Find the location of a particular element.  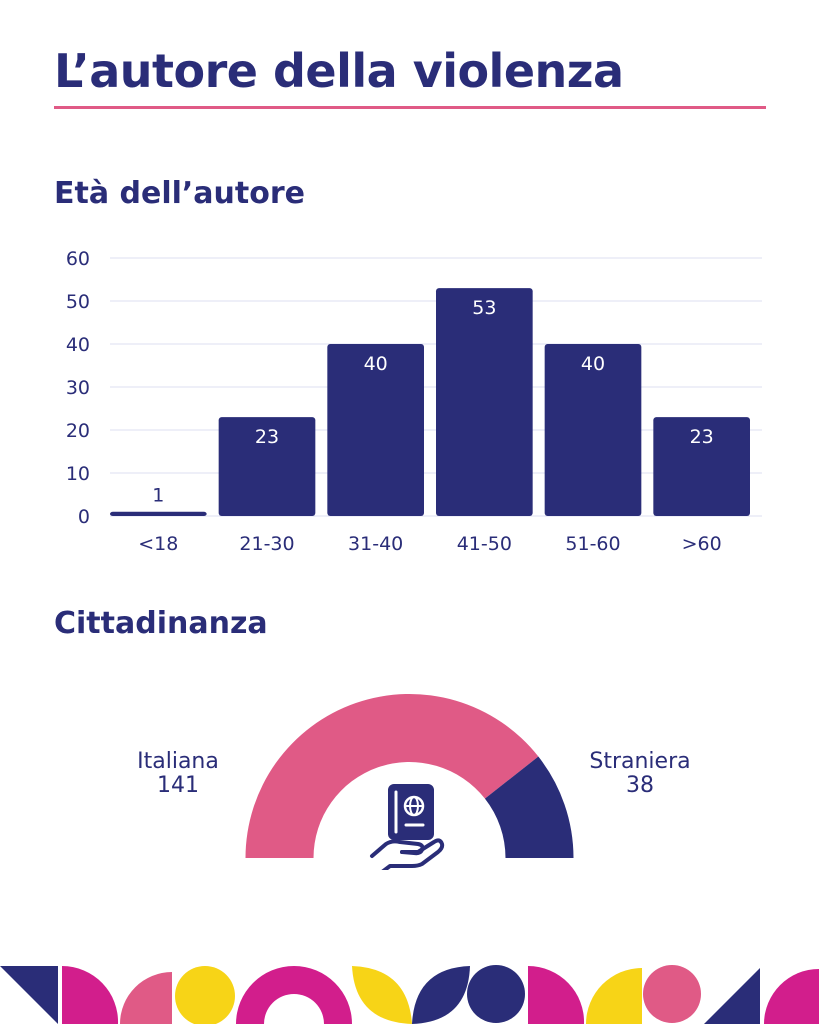

x-axis-labels: <18 21-30 31-40 41-50 51-60 >60 is located at coordinates (429, 544).